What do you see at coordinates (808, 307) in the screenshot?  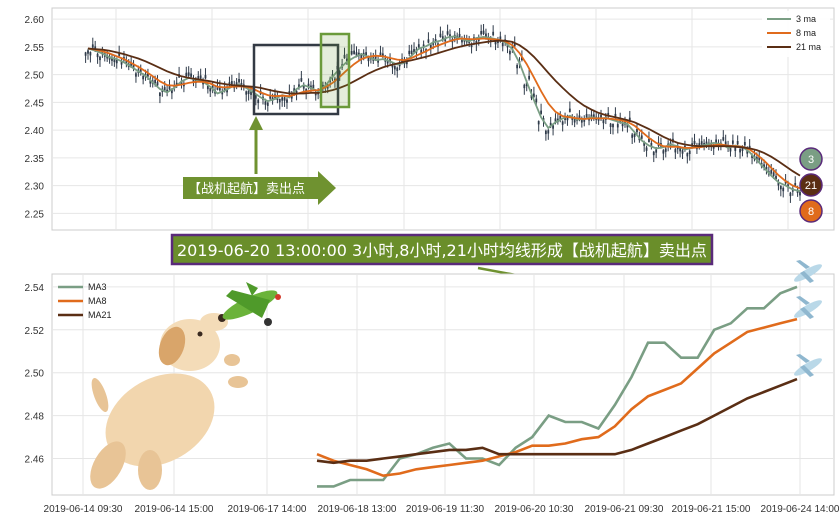 I see `airplane-icon-ma8` at bounding box center [808, 307].